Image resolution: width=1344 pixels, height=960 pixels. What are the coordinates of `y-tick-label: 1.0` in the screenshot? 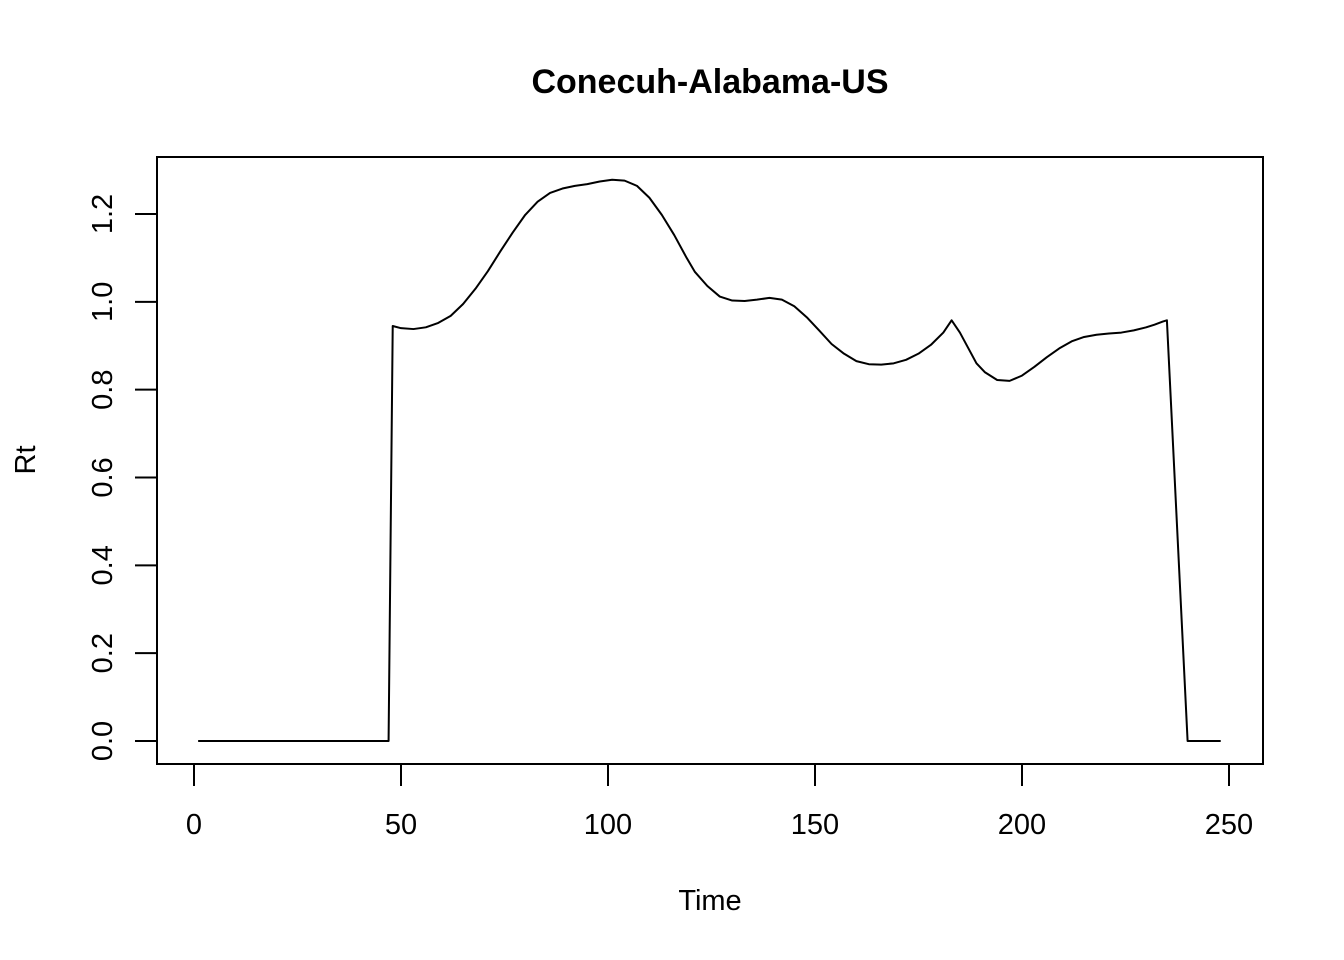 It's located at (103, 302).